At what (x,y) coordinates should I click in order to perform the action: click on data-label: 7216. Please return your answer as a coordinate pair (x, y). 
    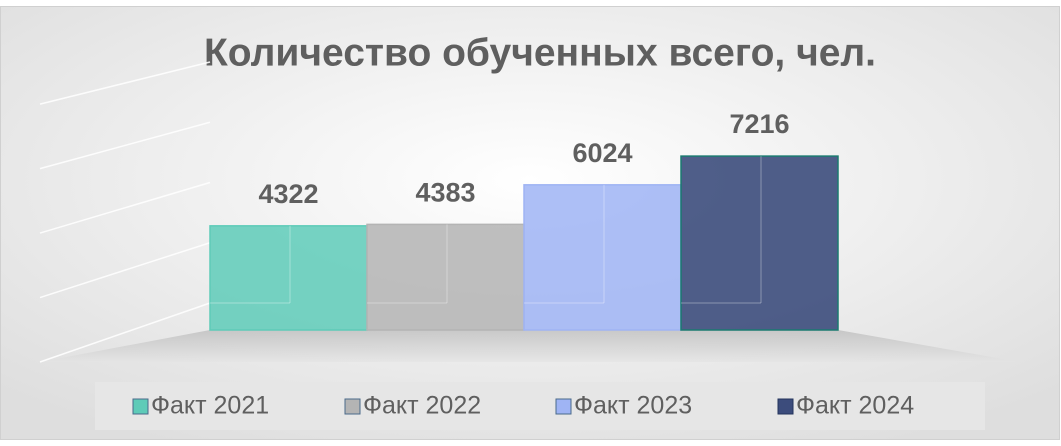
    Looking at the image, I should click on (759, 124).